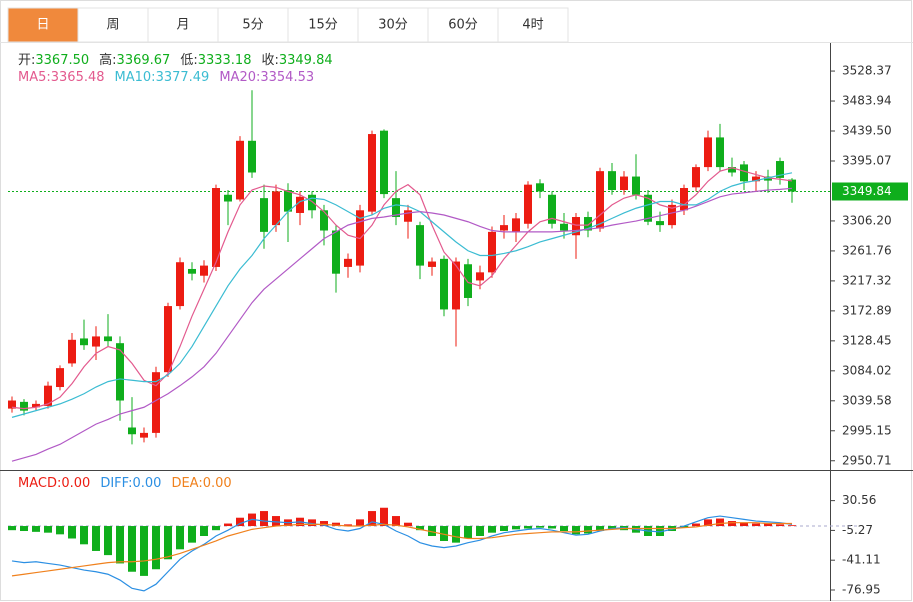 The width and height of the screenshot is (913, 602). I want to click on legend-value: 3365.48, so click(78, 77).